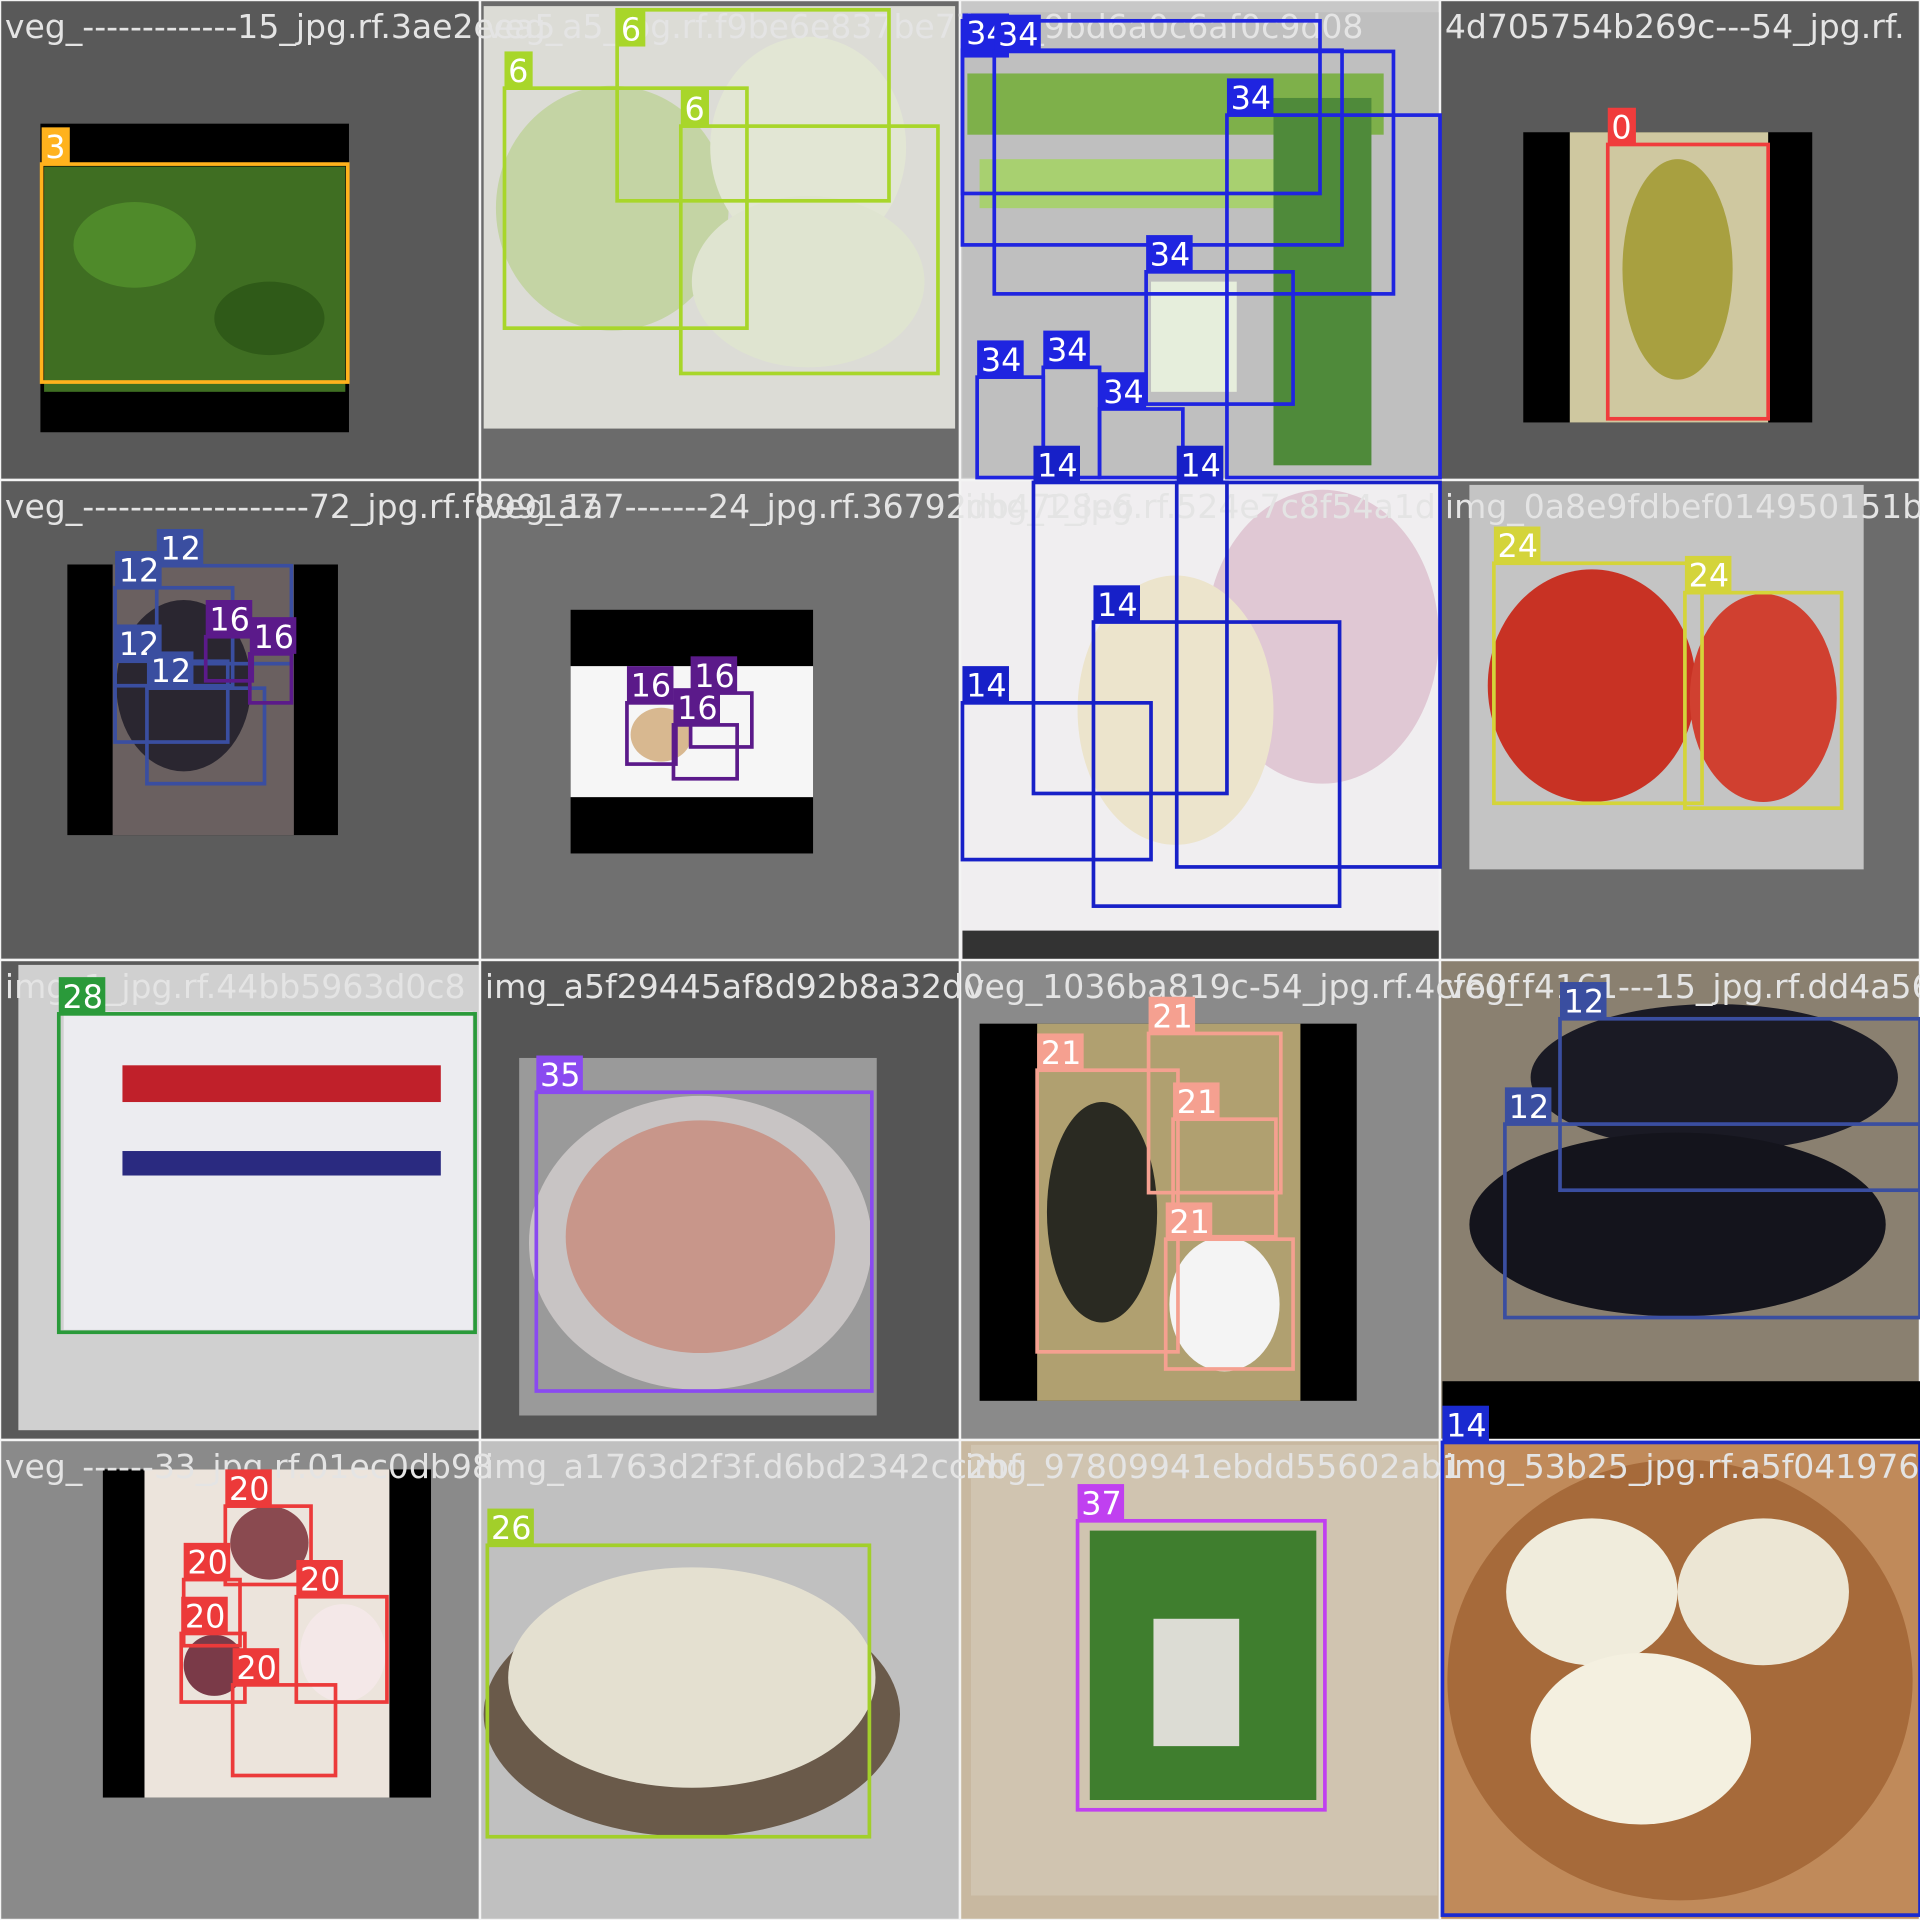 The height and width of the screenshot is (1920, 1920). Describe the element at coordinates (1675, 26) in the screenshot. I see `image-filename: 4d705754b269c---54_jpg.rf.` at that location.